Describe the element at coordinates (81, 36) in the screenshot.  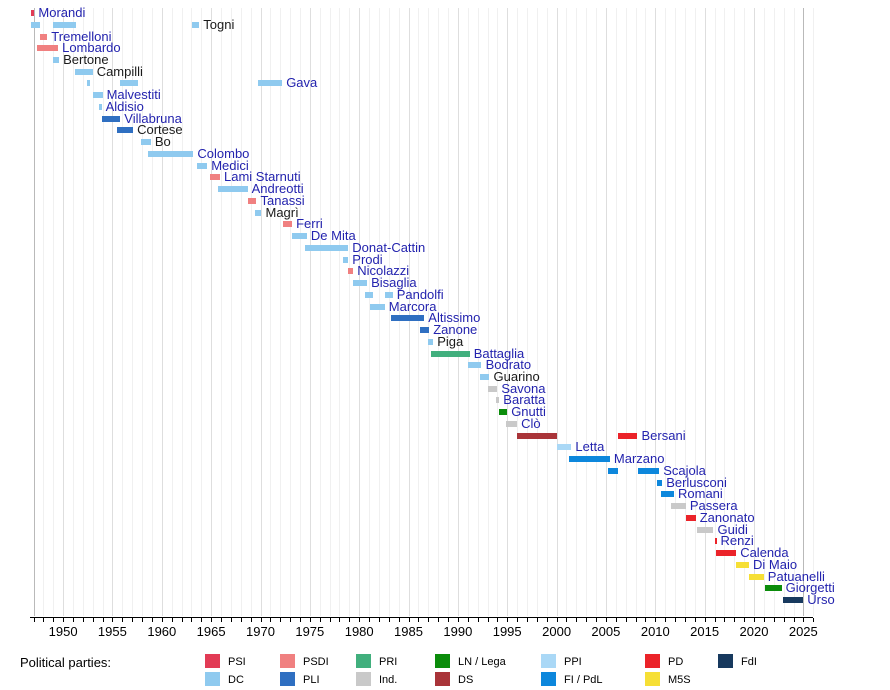
I see `minister-label: Tremelloni` at that location.